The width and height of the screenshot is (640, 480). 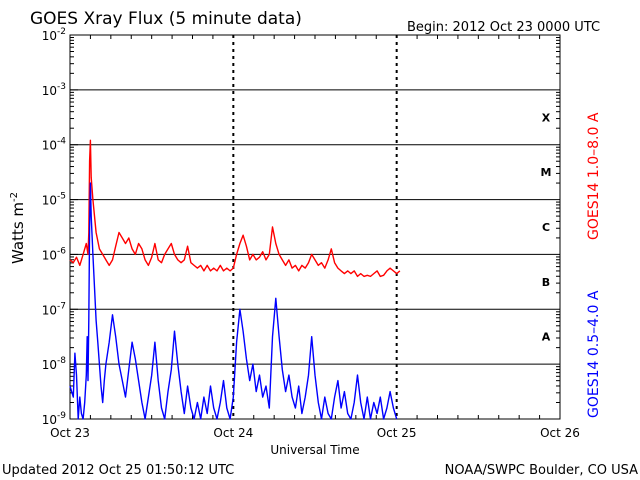 I want to click on legend-series-short: GOES14 0.5–4.0 A, so click(x=594, y=354).